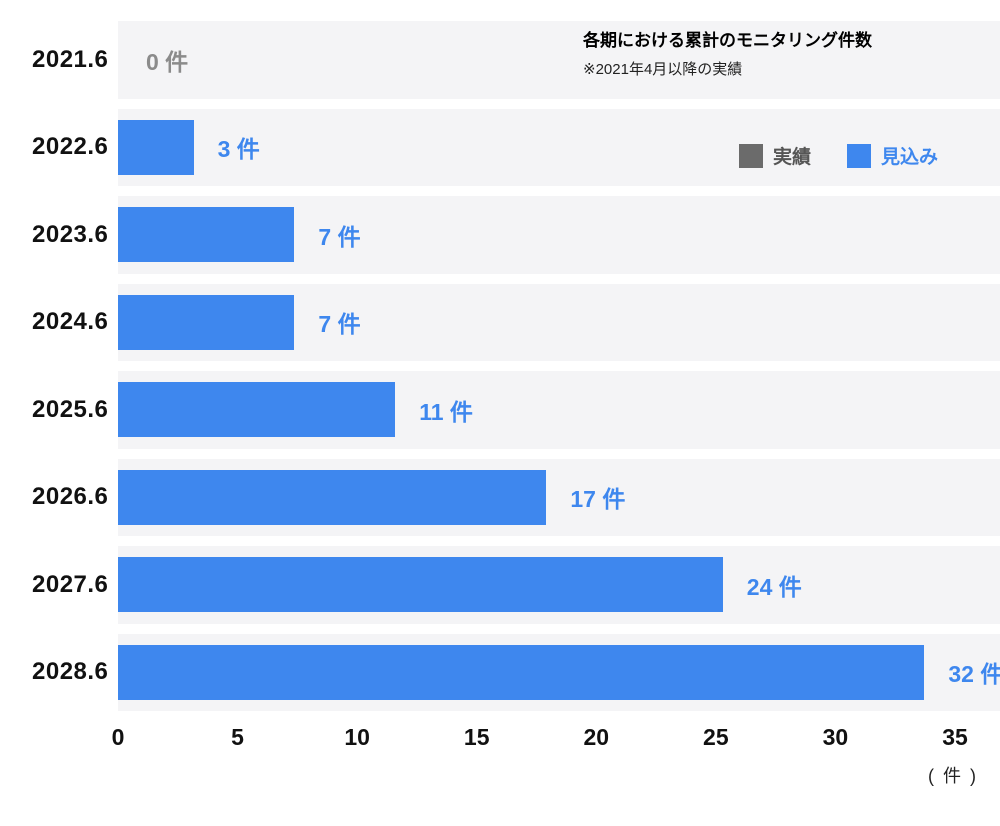 This screenshot has width=1000, height=826. Describe the element at coordinates (559, 148) in the screenshot. I see `plot-area: 3 件` at that location.